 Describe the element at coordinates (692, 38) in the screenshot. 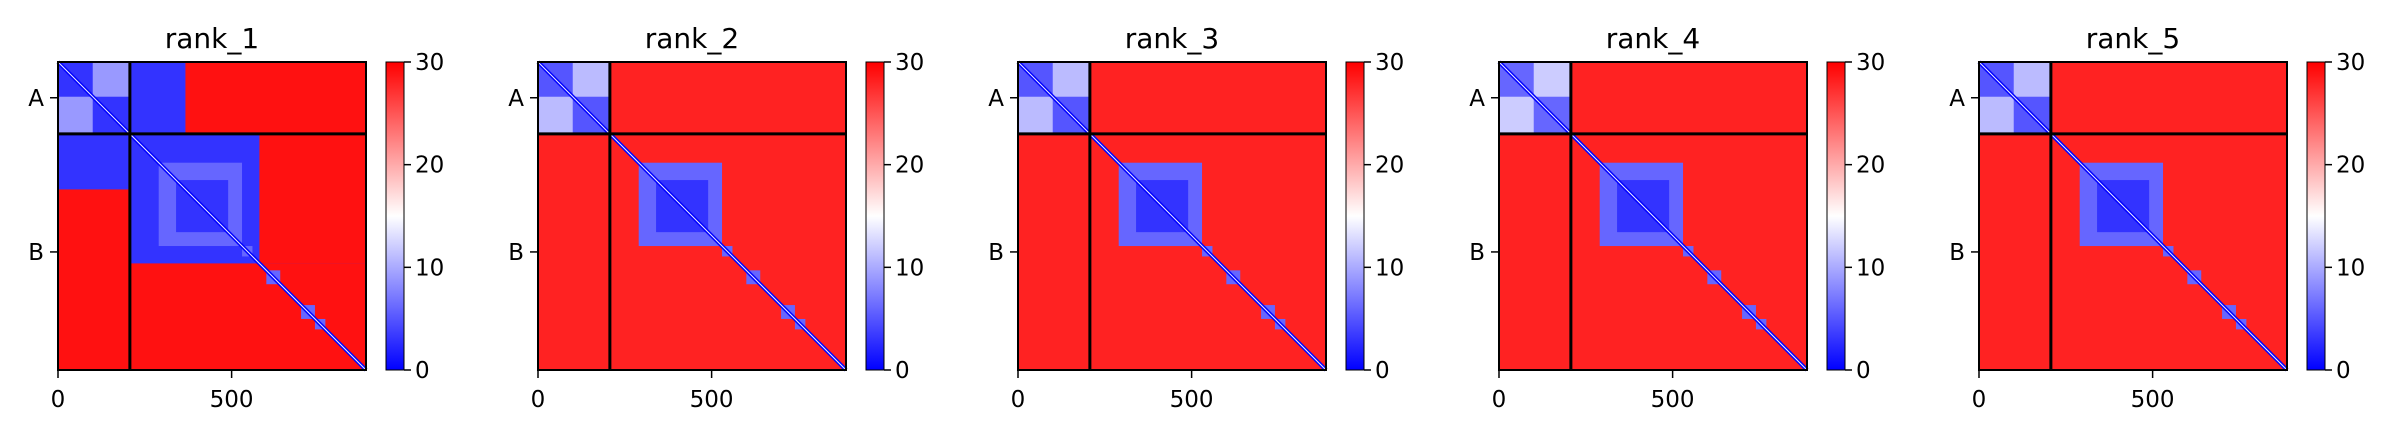

I see `panel-title: rank_2` at that location.